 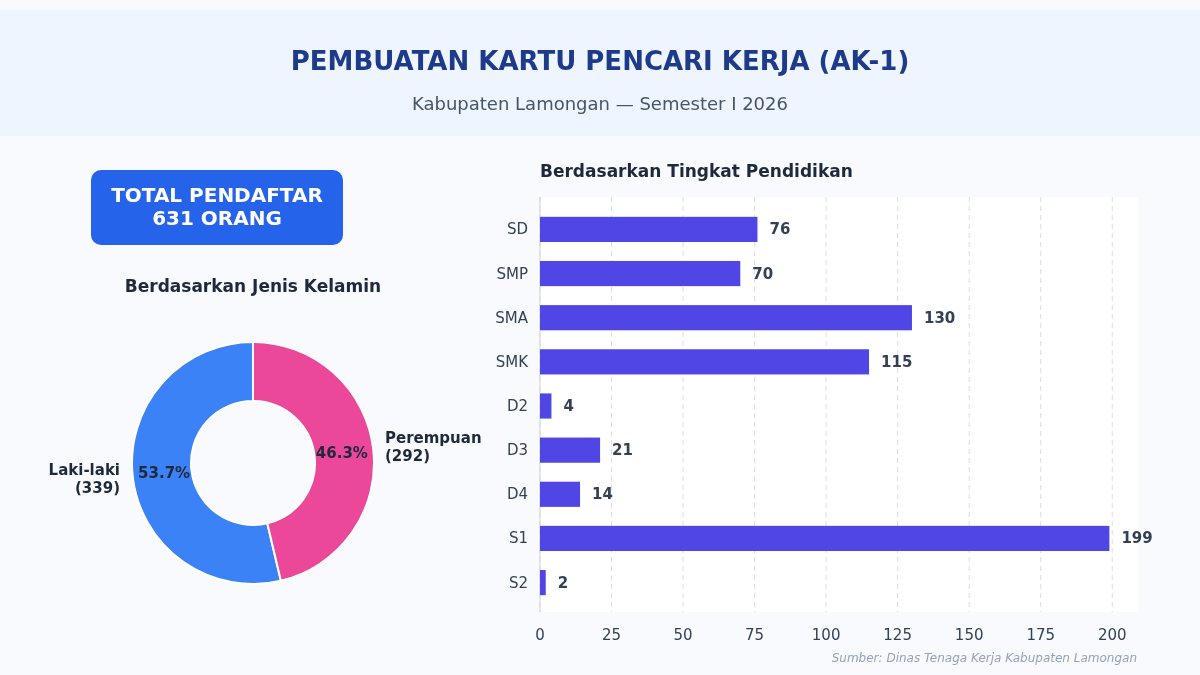 What do you see at coordinates (622, 450) in the screenshot?
I see `data-label: 21` at bounding box center [622, 450].